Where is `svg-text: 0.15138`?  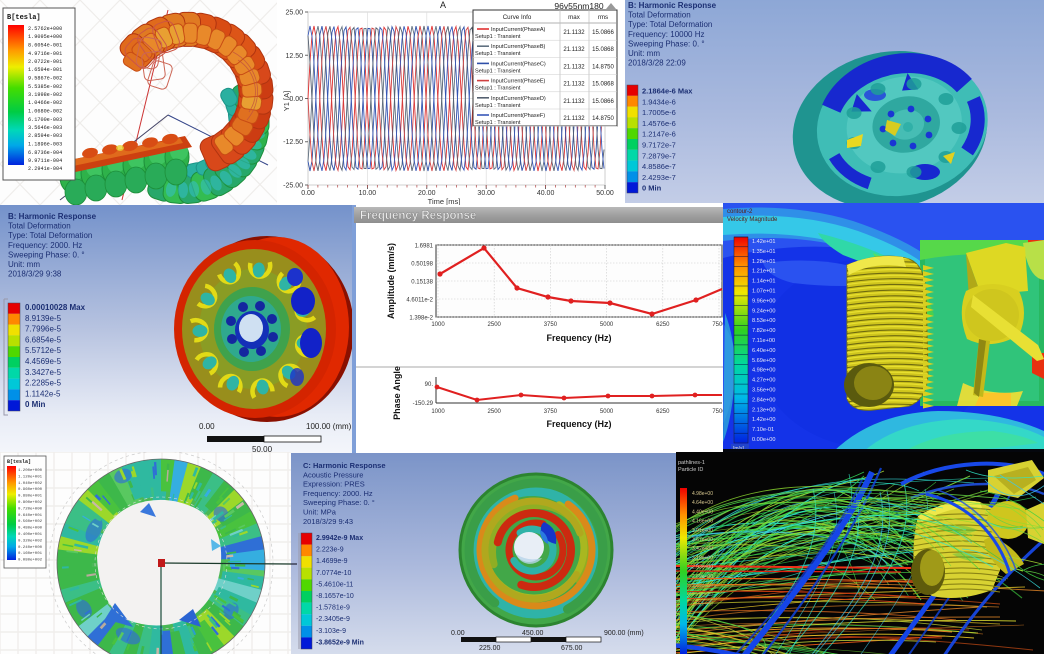
svg-text: 0.15138 is located at coordinates (422, 283).